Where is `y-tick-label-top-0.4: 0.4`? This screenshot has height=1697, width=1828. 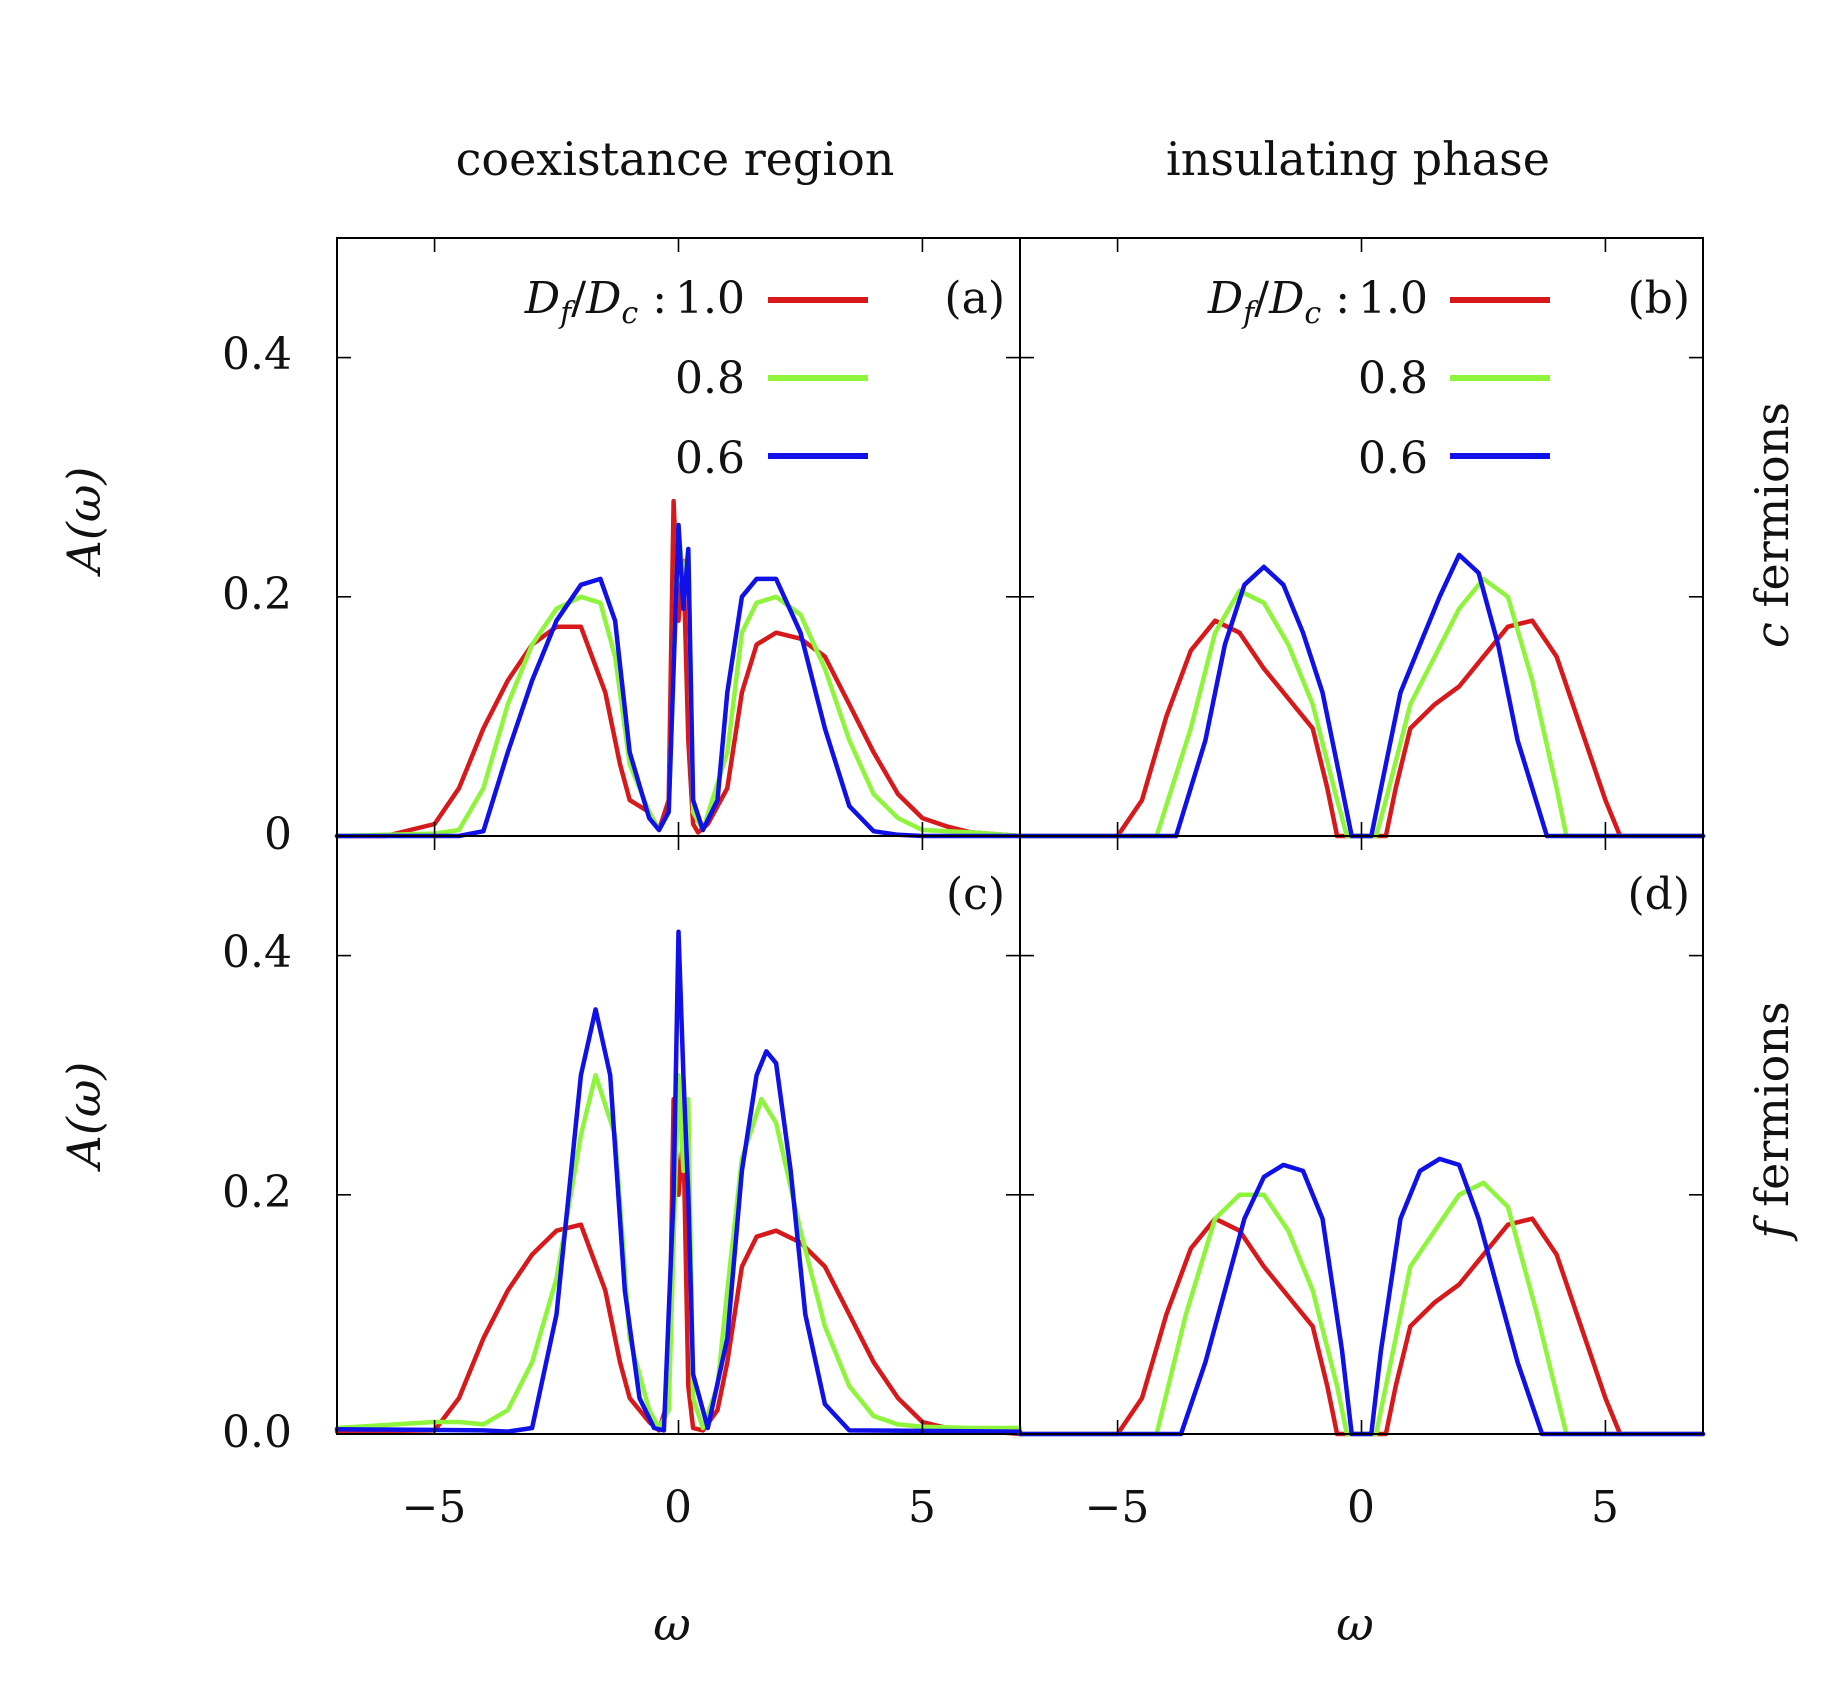
y-tick-label-top-0.4: 0.4 is located at coordinates (257, 354).